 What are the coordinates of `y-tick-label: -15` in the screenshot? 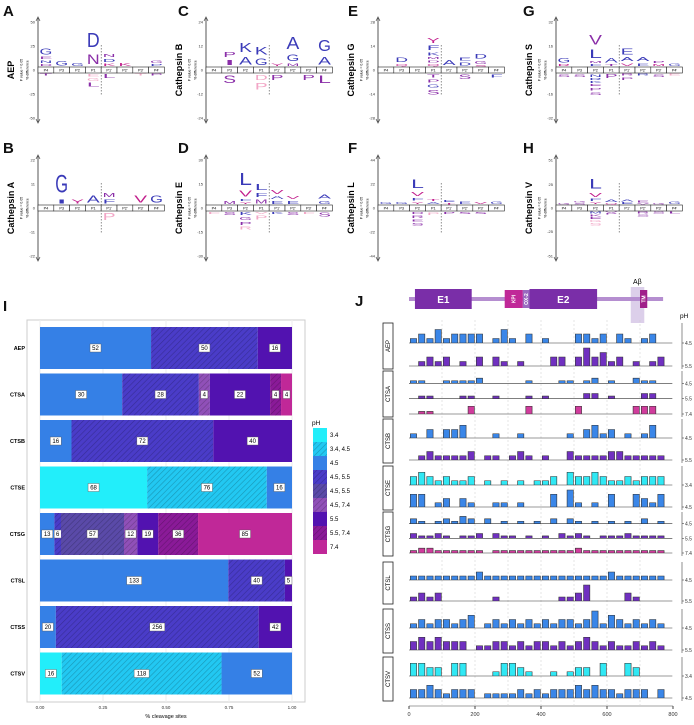 It's located at (200, 232).